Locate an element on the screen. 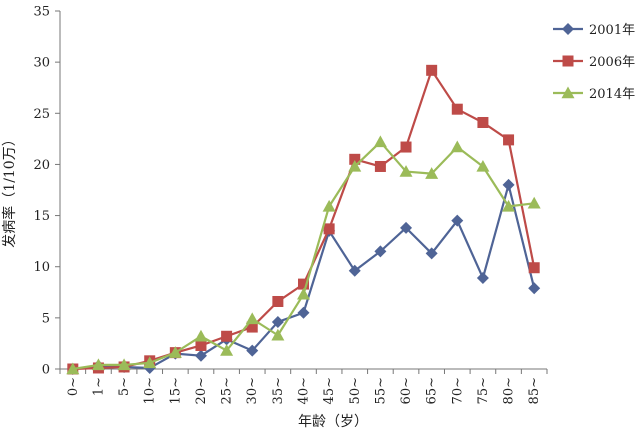 The width and height of the screenshot is (640, 434). x-tick-label: 65~ is located at coordinates (432, 390).